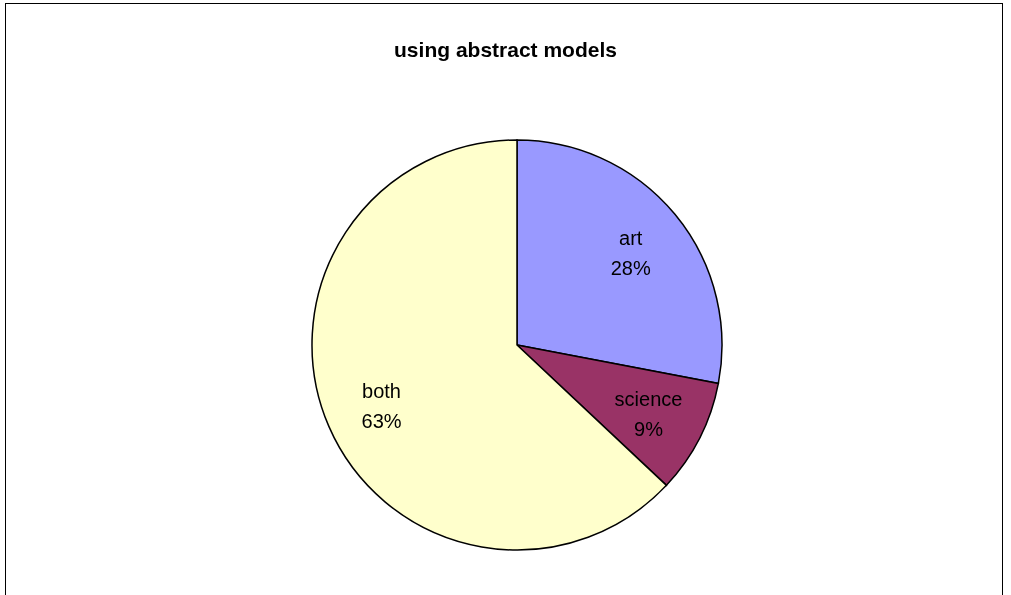 This screenshot has height=595, width=1011. I want to click on slice-label: art, so click(631, 237).